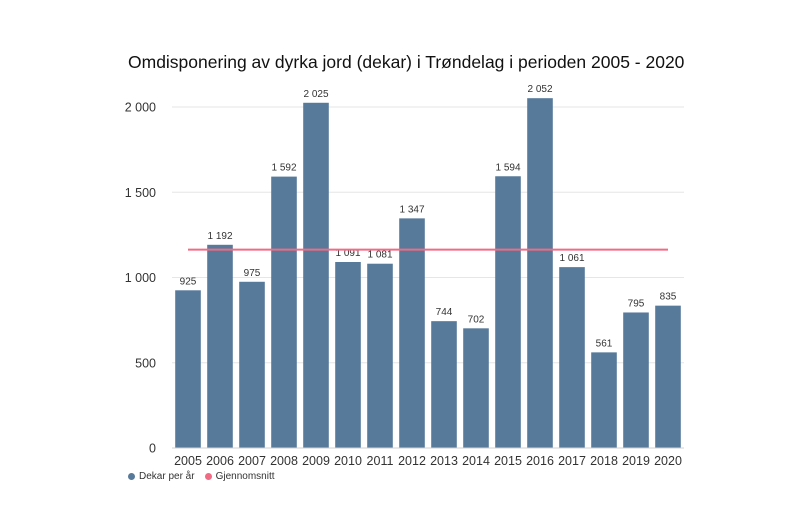 Image resolution: width=800 pixels, height=530 pixels. Describe the element at coordinates (252, 461) in the screenshot. I see `x-tick-label-2007: 2007` at that location.